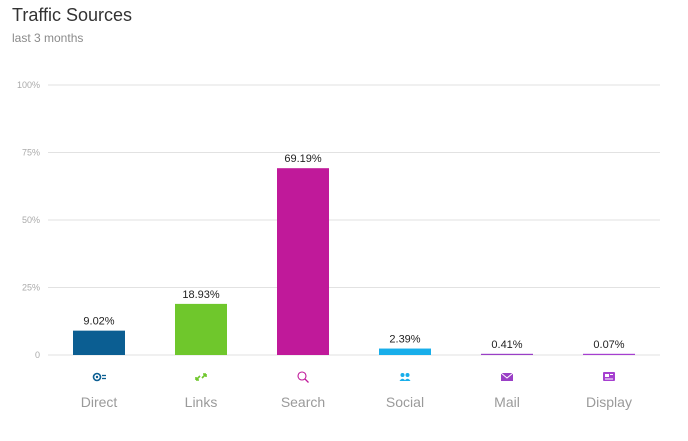  Describe the element at coordinates (48, 38) in the screenshot. I see `chart-subtitle: last 3 months` at that location.